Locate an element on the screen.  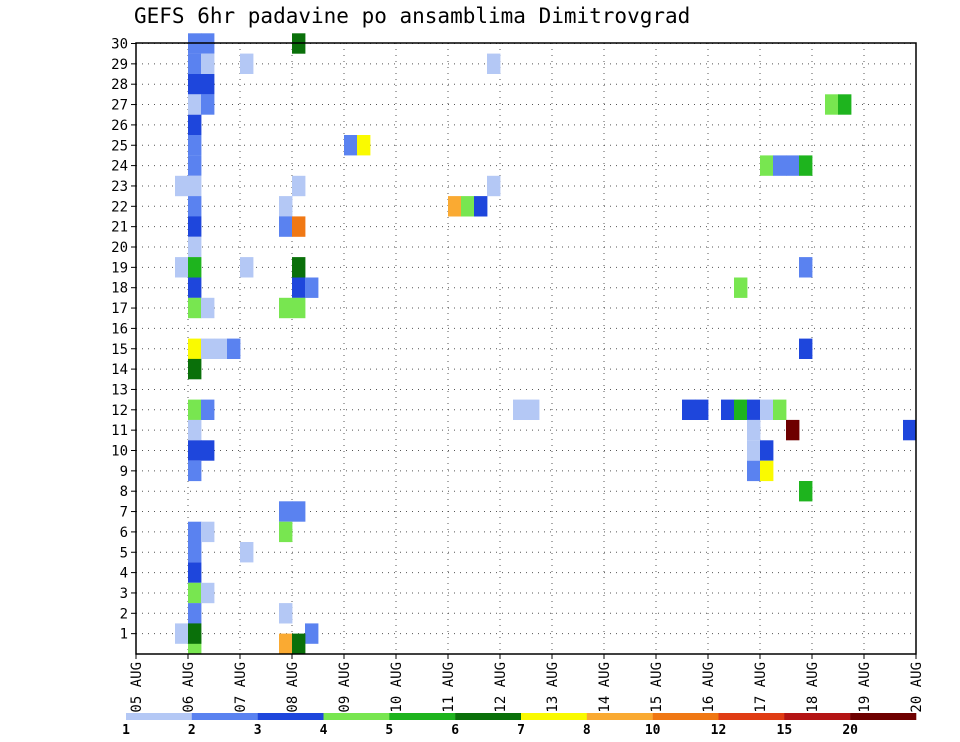
x-tick-label: 12 AUG is located at coordinates (501, 687).